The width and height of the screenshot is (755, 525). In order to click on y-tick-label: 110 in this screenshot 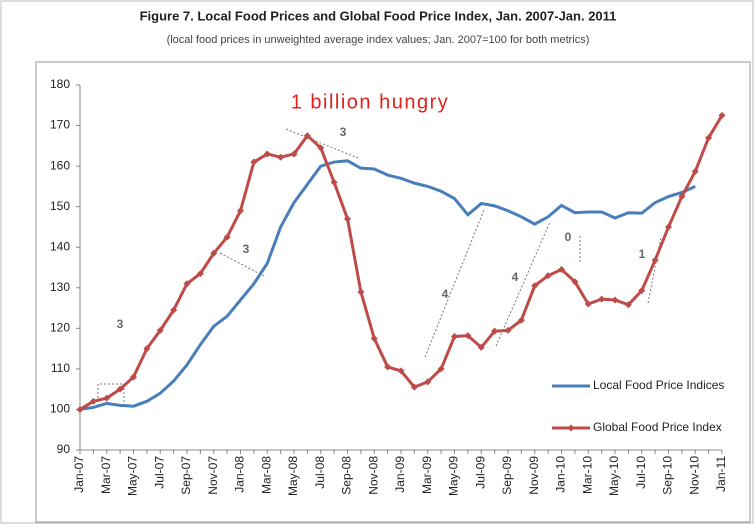, I will do `click(60, 368)`.